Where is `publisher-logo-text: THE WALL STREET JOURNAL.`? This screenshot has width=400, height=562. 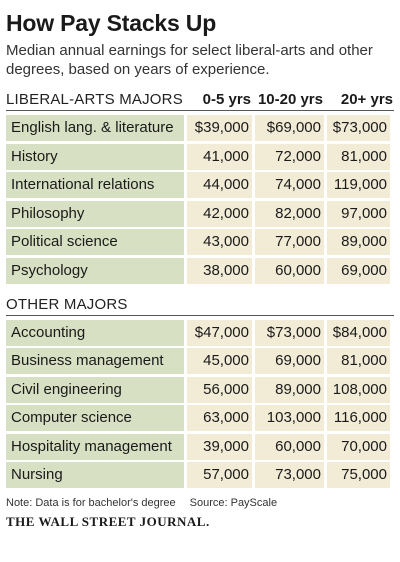
publisher-logo-text: THE WALL STREET JOURNAL. is located at coordinates (108, 521).